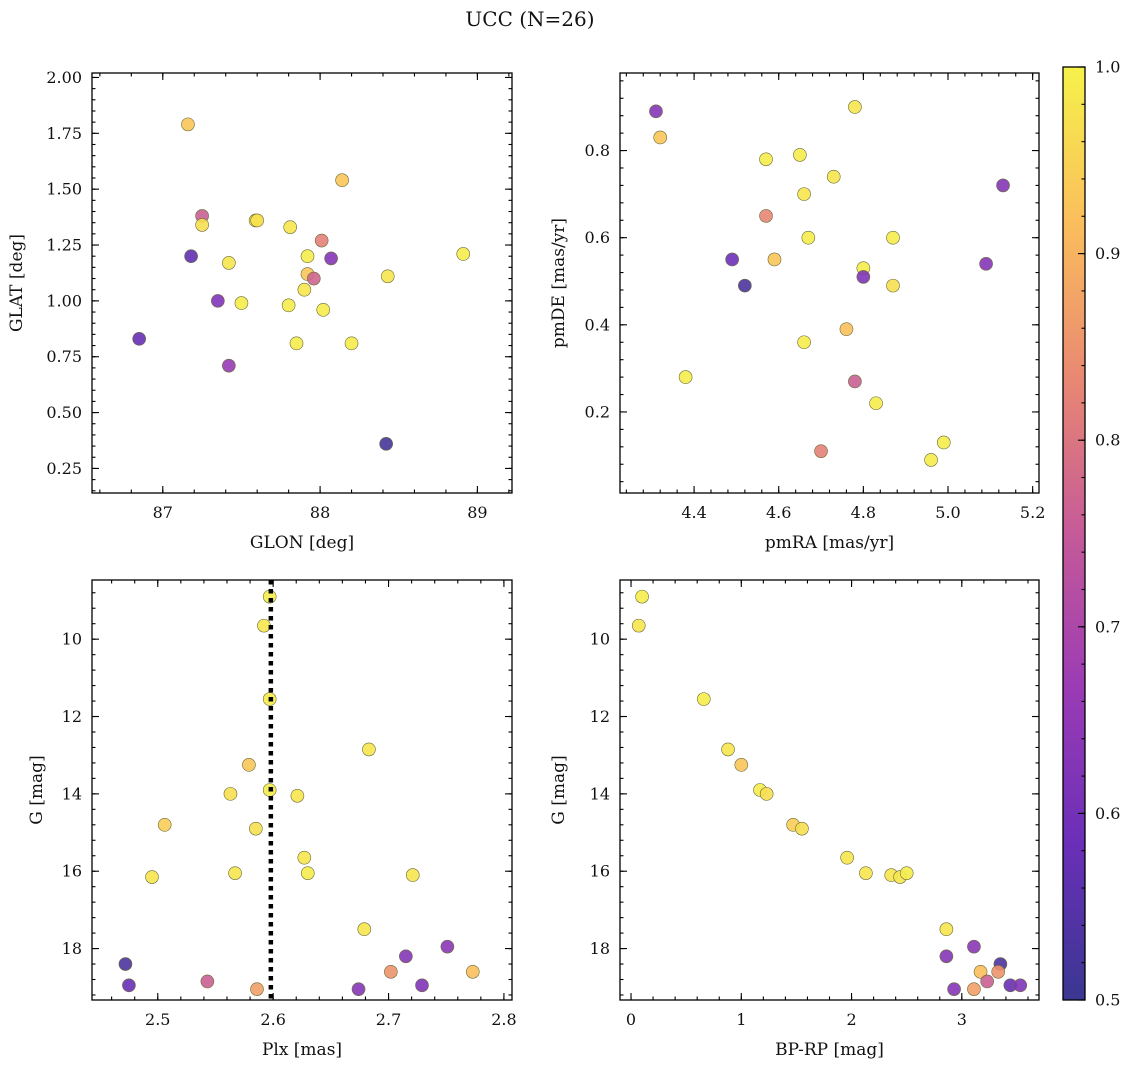 The width and height of the screenshot is (1136, 1067). I want to click on y-axis-label: pmDE [mas/yr], so click(559, 283).